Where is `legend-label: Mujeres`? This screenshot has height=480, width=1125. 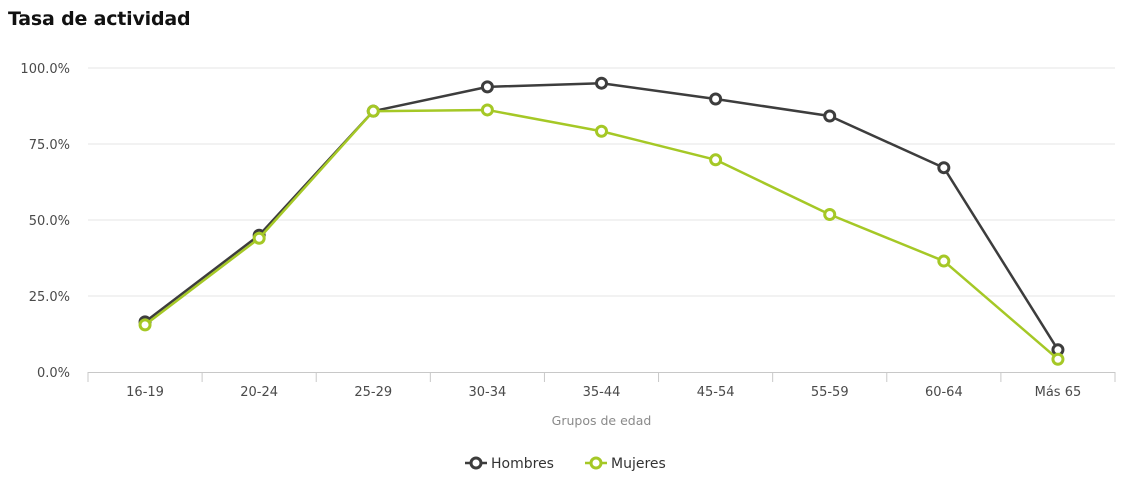
legend-label: Mujeres is located at coordinates (638, 464).